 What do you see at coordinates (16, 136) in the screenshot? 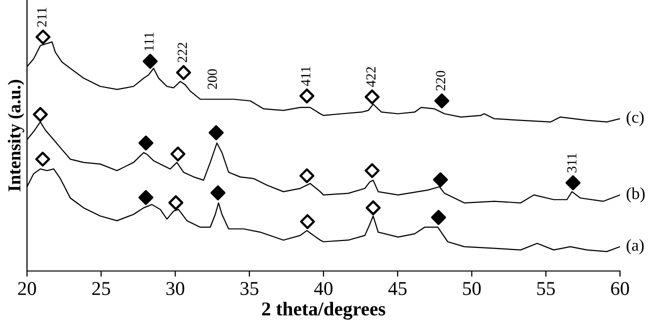
I see `y-axis-title: Intensity (a.u.)` at bounding box center [16, 136].